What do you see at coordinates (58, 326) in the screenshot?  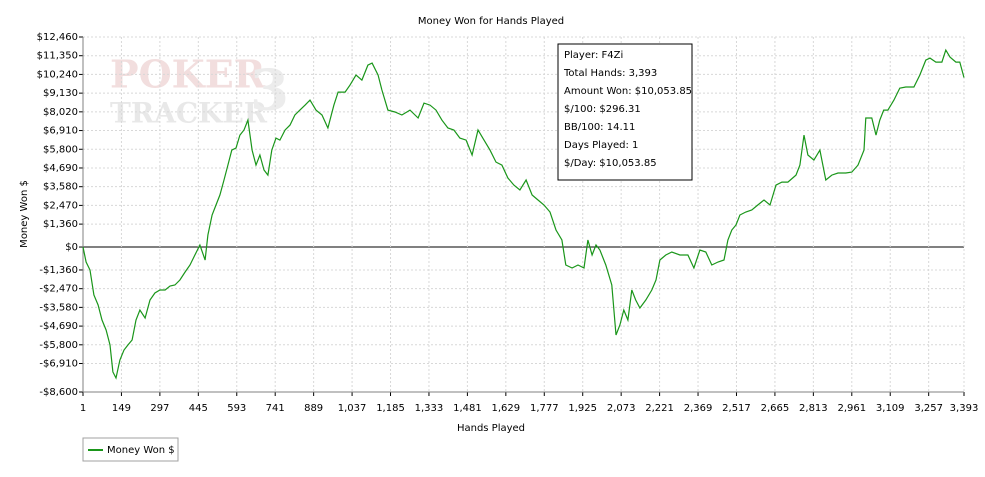 I see `y-tick-label: -$4,690` at bounding box center [58, 326].